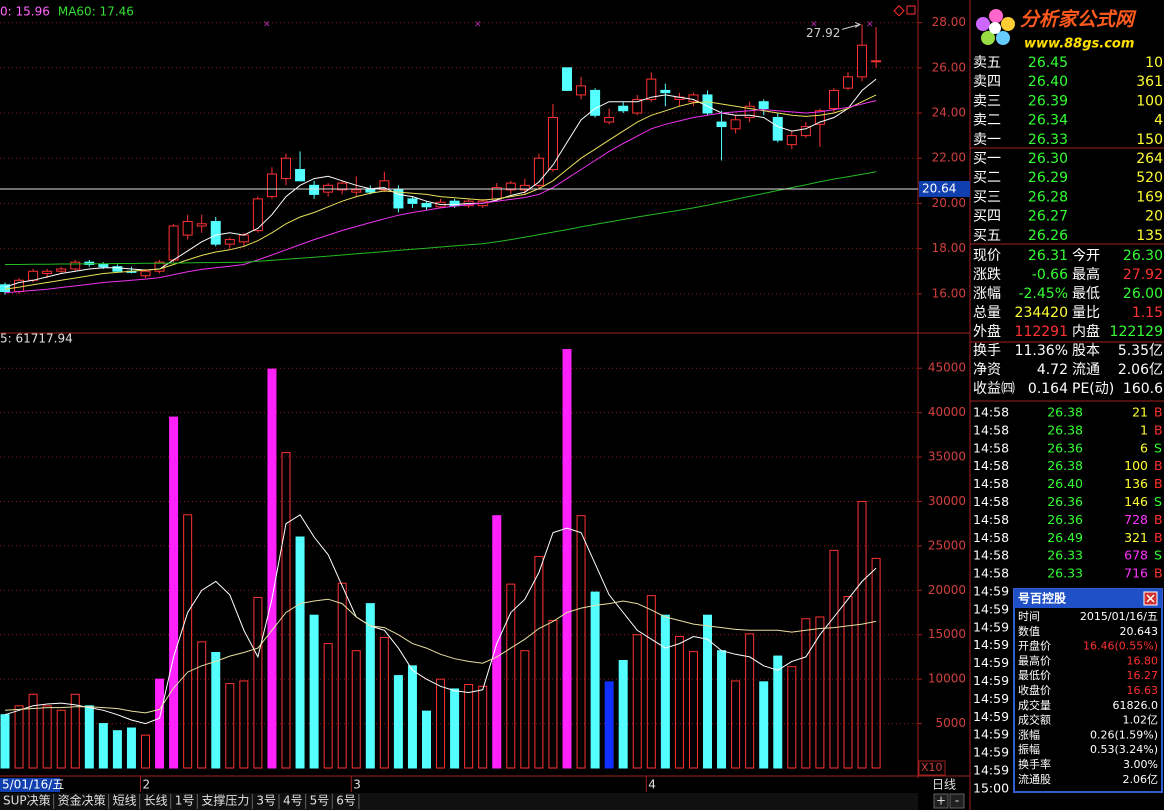 This screenshot has width=1164, height=810. I want to click on zoom-button: +, so click(941, 801).